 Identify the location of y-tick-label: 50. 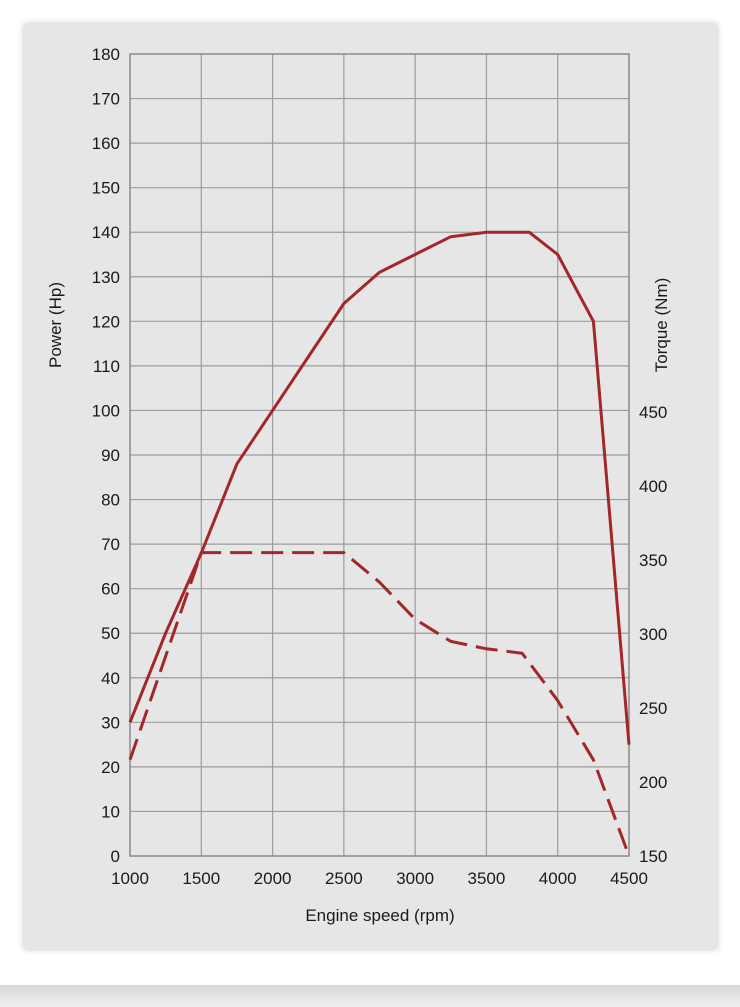
(110, 633).